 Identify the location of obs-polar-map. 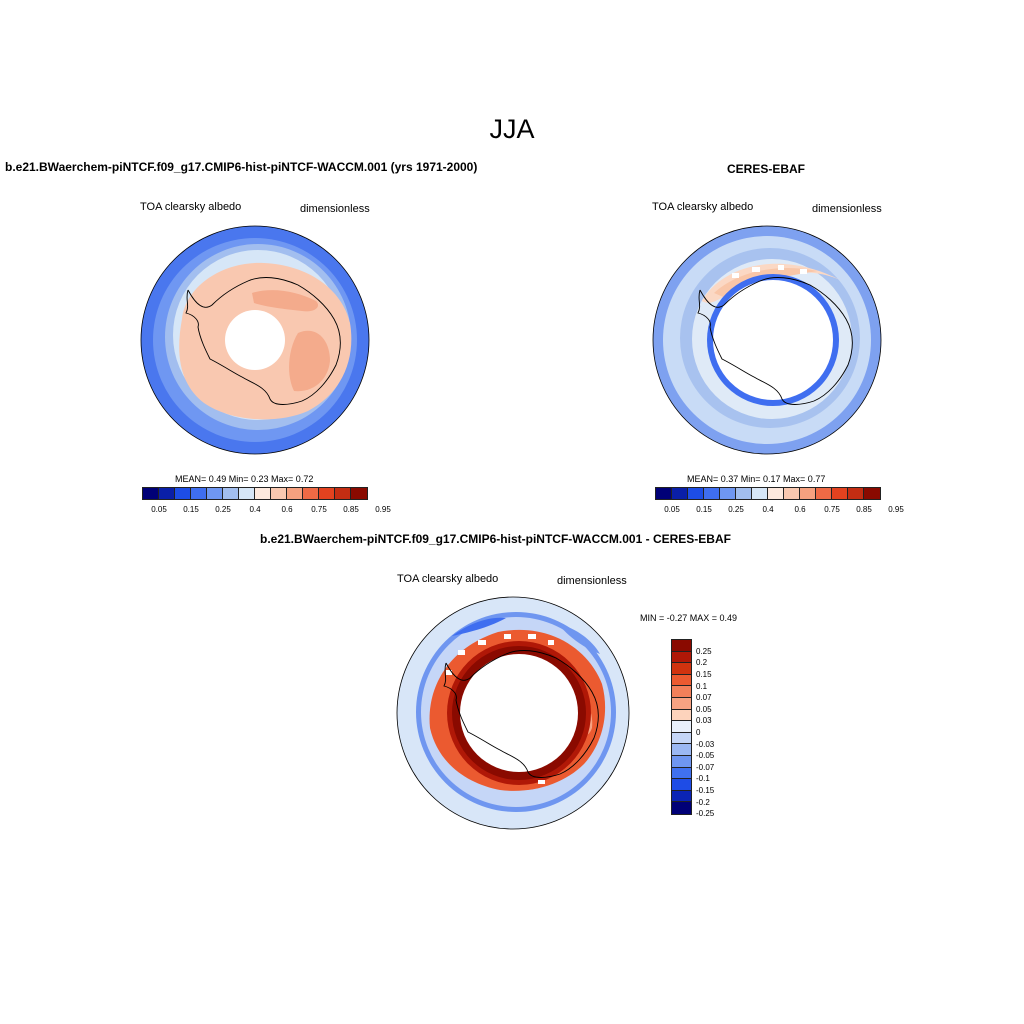
(767, 340).